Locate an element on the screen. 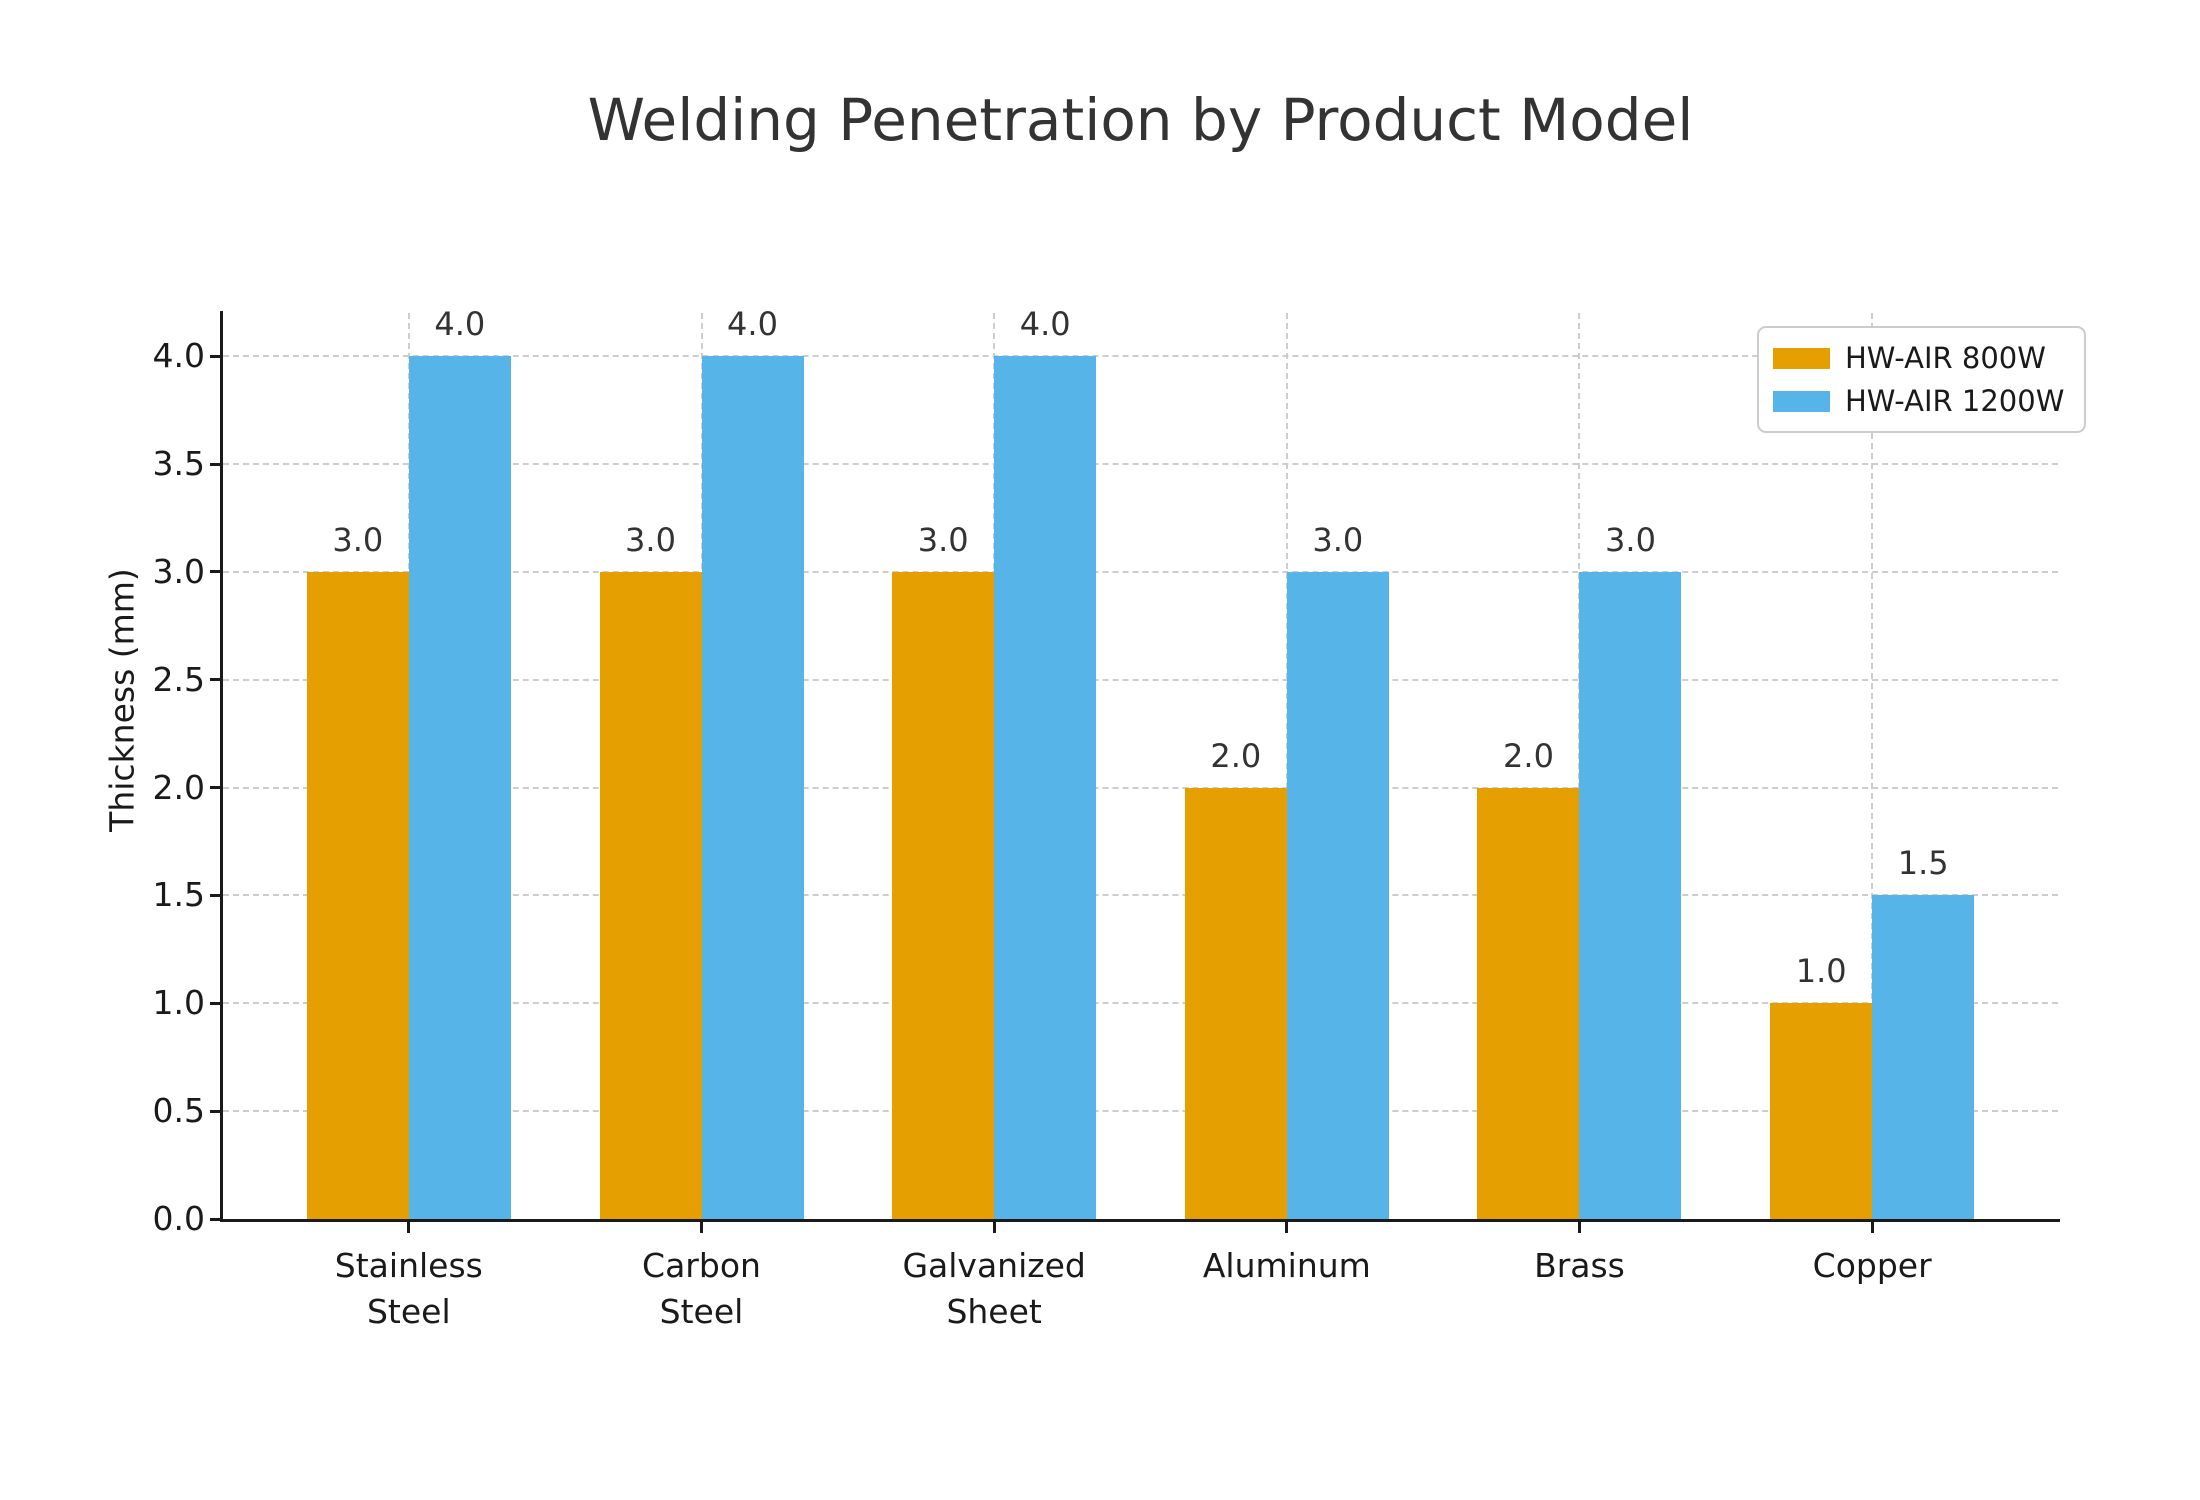 This screenshot has height=1500, width=2200. x-tick-label: Copper is located at coordinates (1872, 1265).